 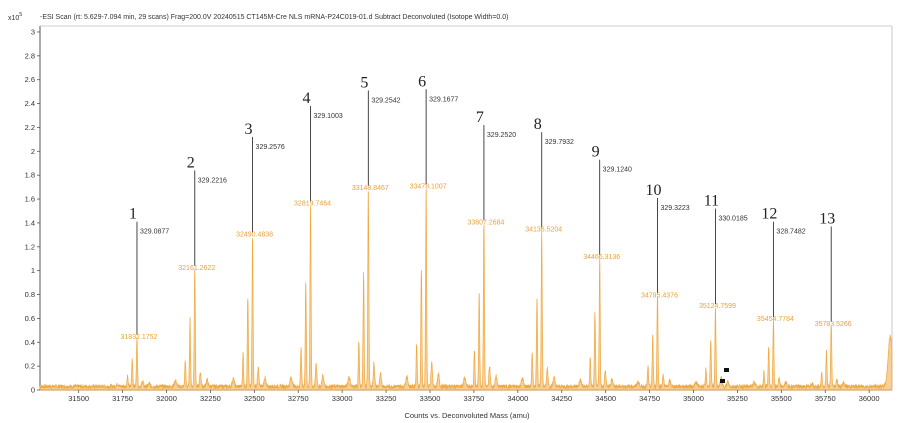 What do you see at coordinates (196, 268) in the screenshot?
I see `peak-mass-2: 32161.2622` at bounding box center [196, 268].